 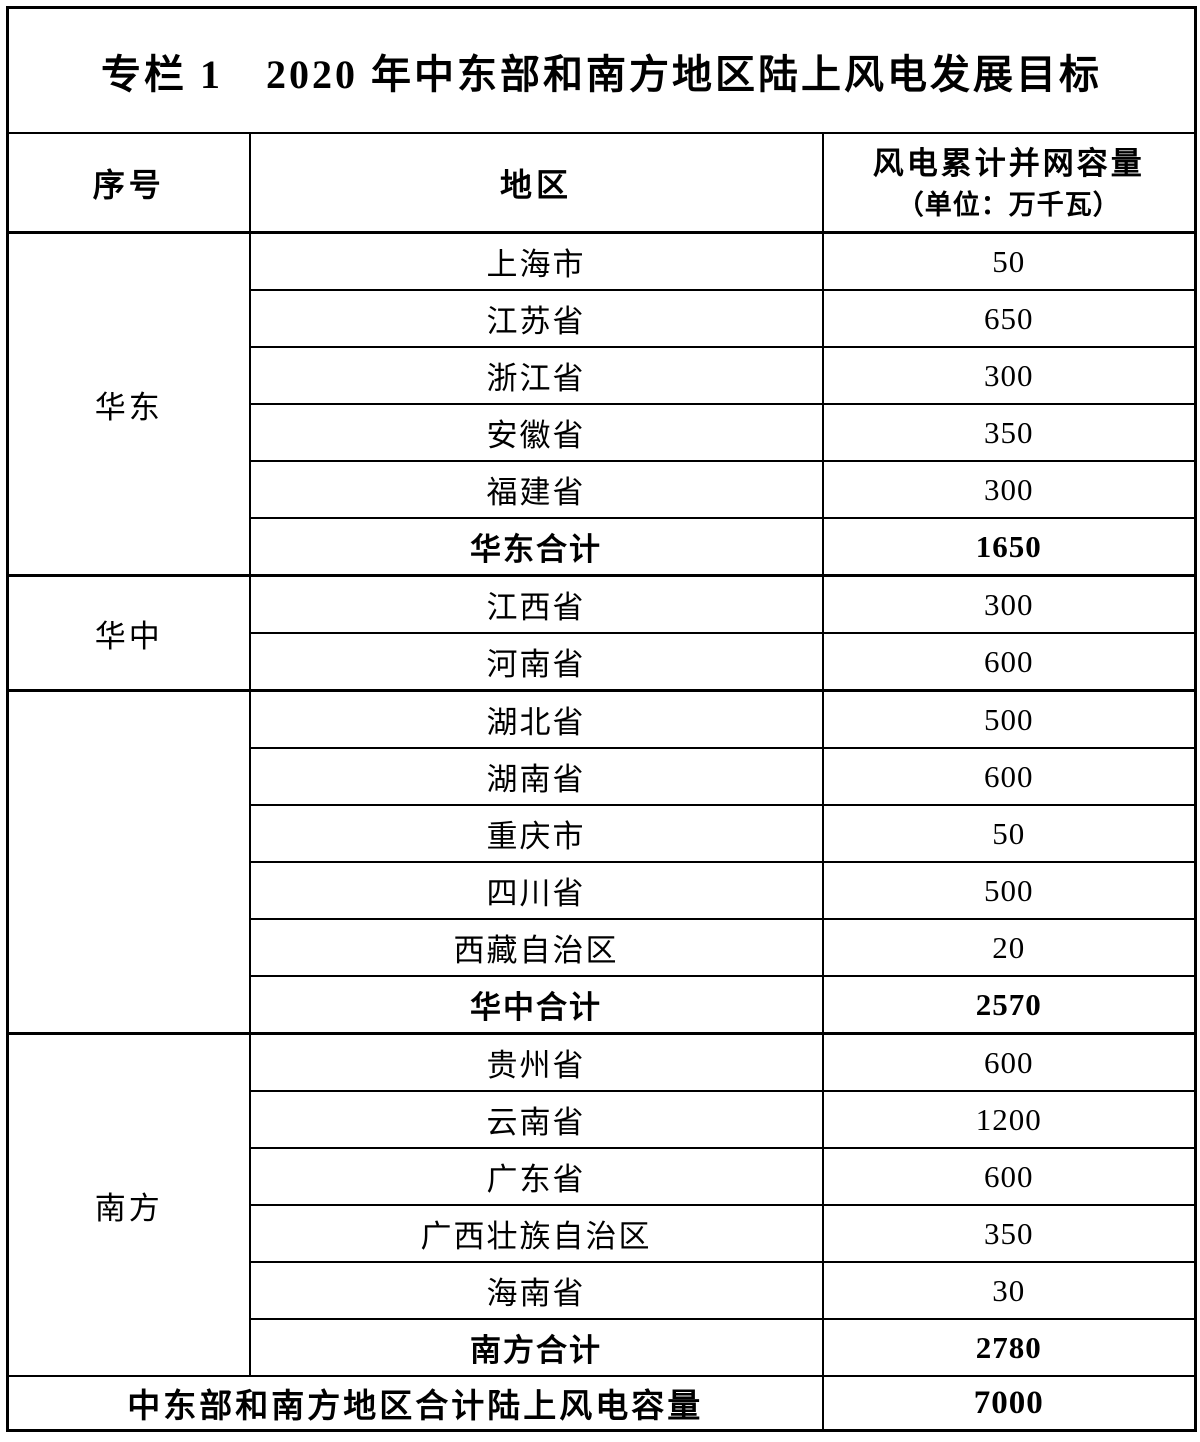 What do you see at coordinates (1009, 947) in the screenshot?
I see `value-cell: 20` at bounding box center [1009, 947].